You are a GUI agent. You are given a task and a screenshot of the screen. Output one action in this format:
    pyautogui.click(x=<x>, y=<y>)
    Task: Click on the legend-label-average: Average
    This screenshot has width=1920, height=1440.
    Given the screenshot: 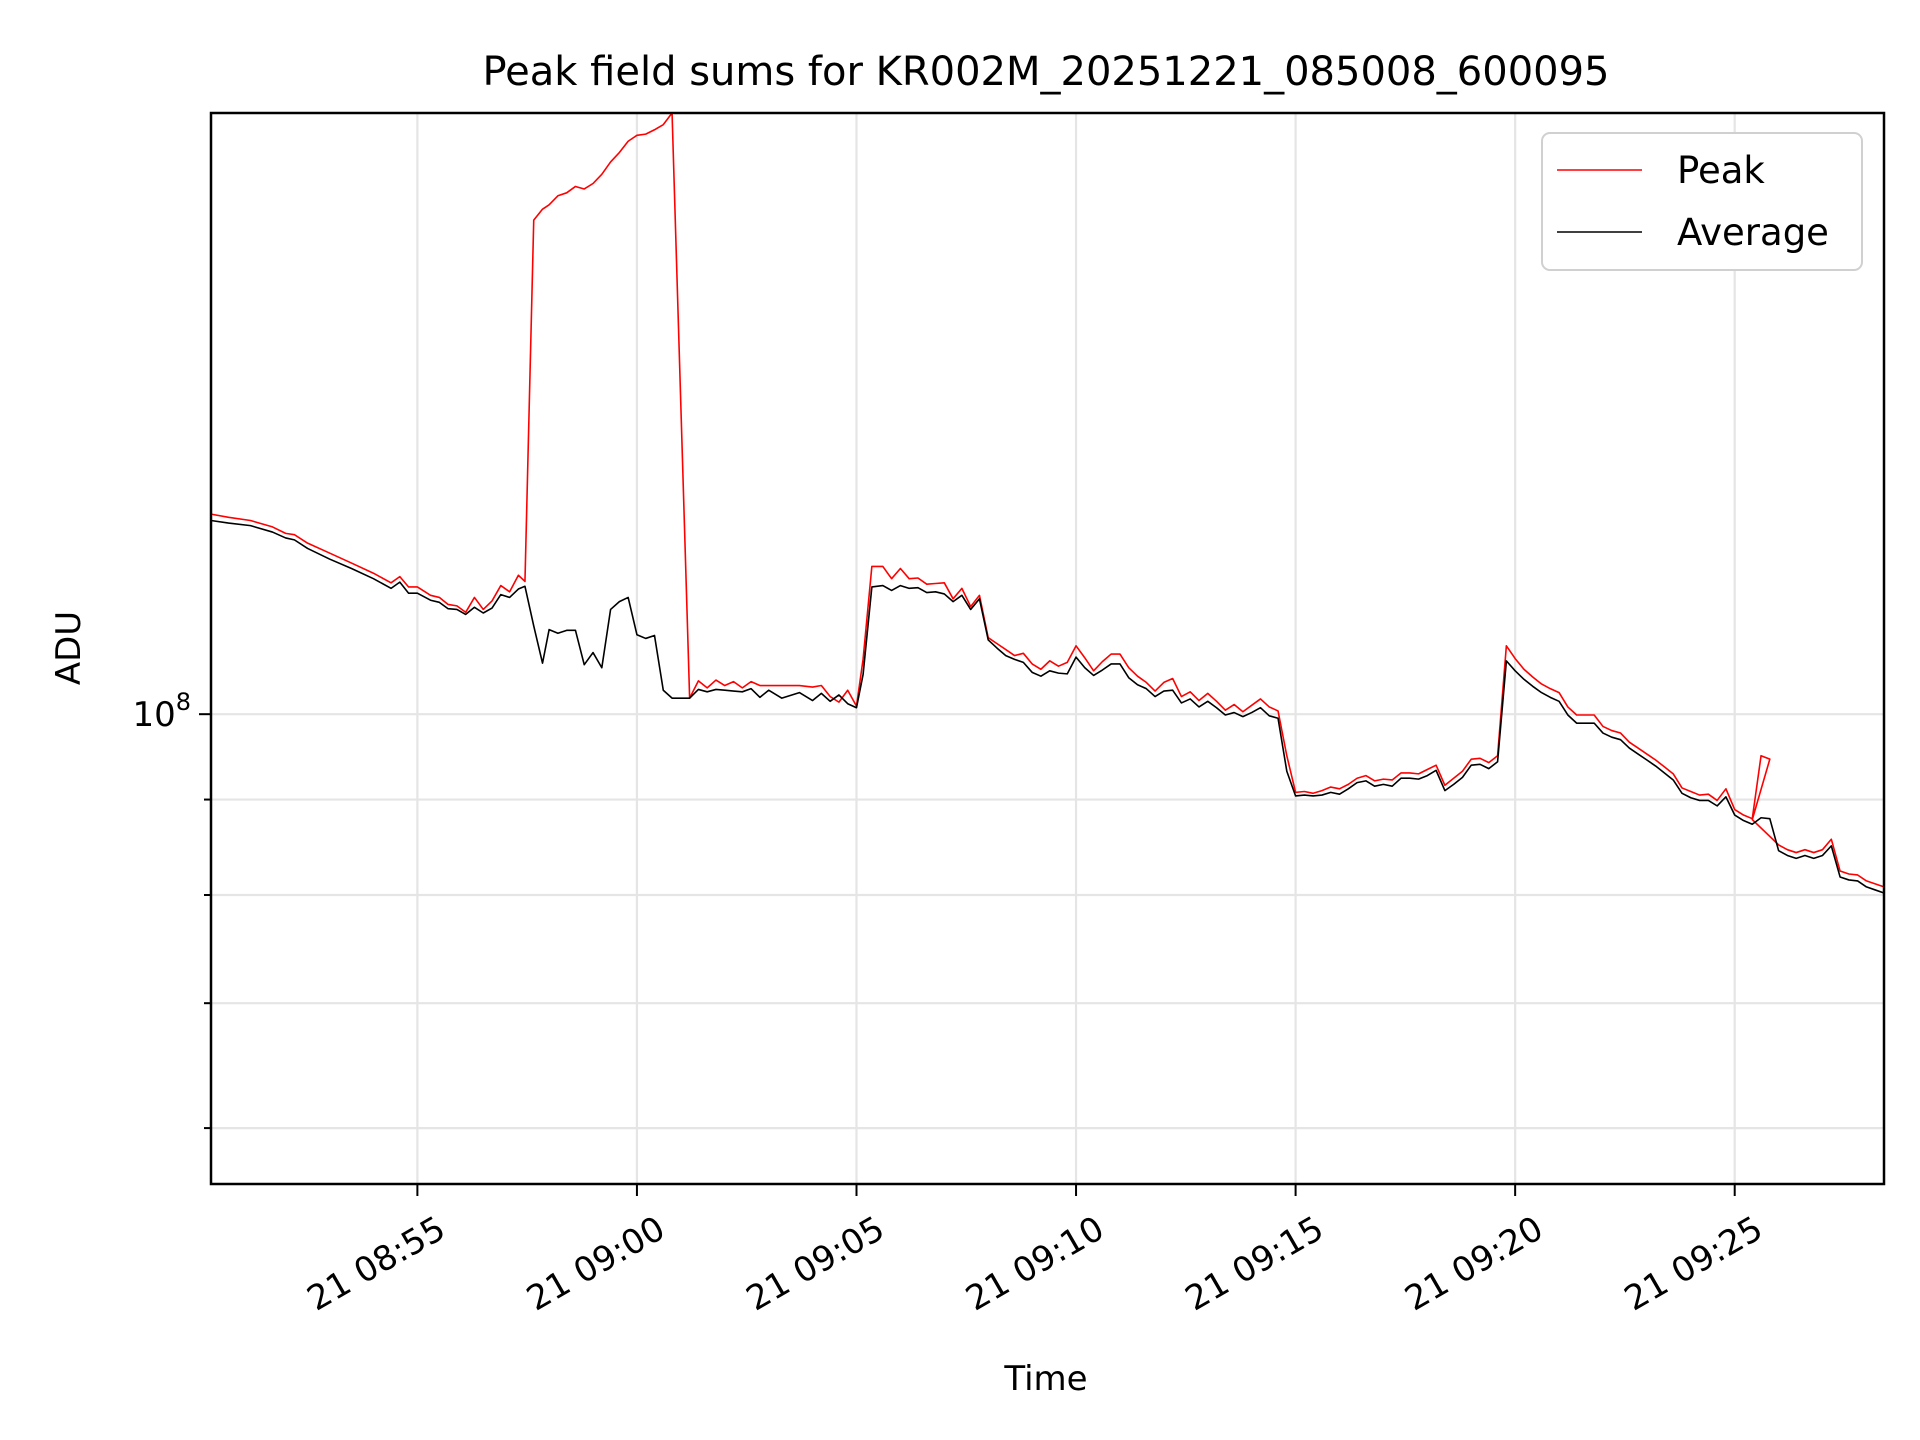 What is the action you would take?
    pyautogui.click(x=1753, y=232)
    